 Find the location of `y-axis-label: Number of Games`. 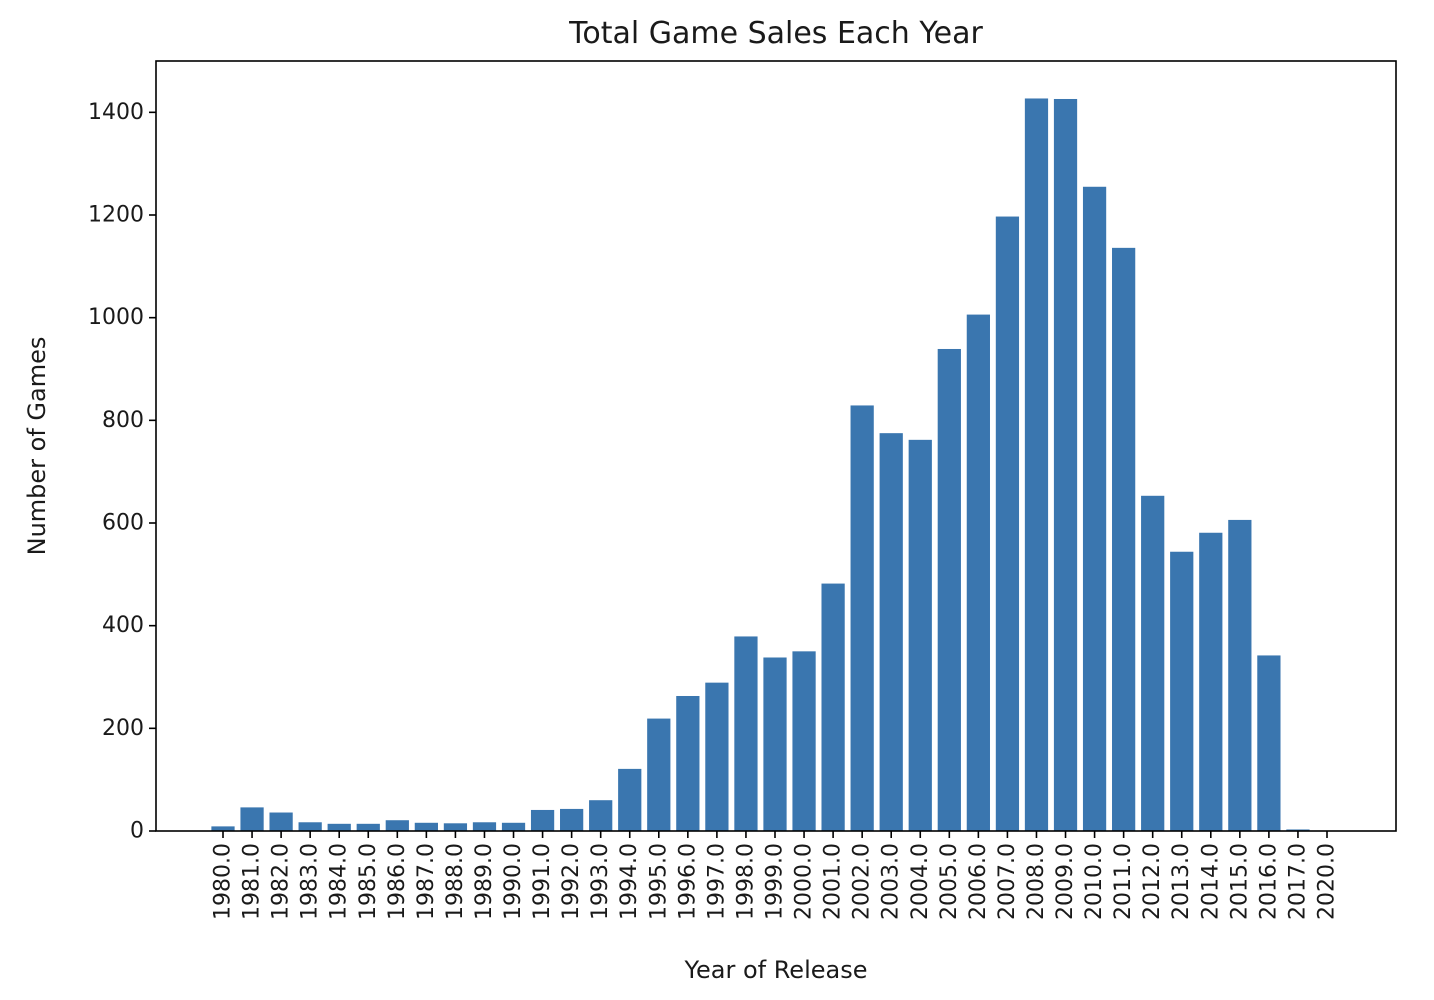

y-axis-label: Number of Games is located at coordinates (37, 446).